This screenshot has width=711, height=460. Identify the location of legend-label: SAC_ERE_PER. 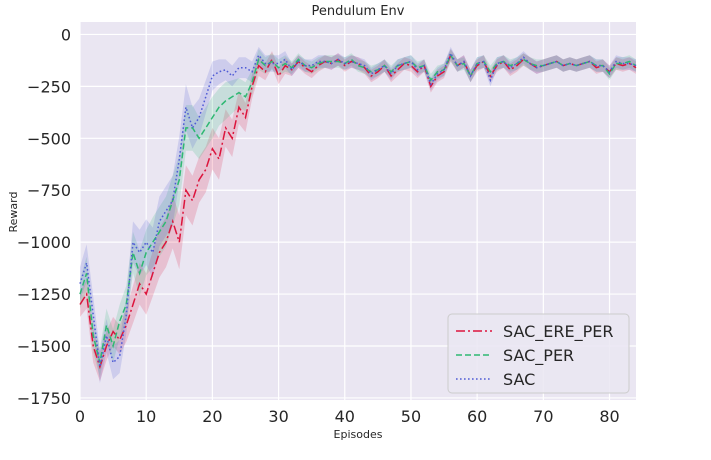
(558, 332).